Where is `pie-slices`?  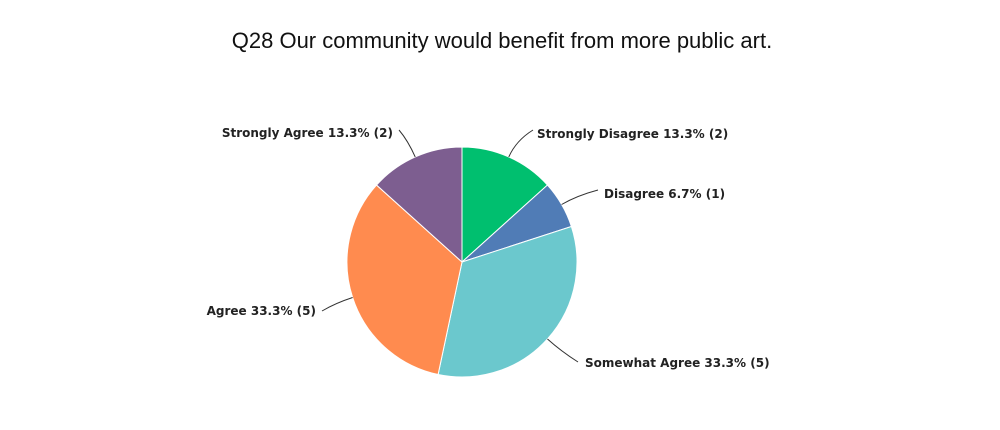 pie-slices is located at coordinates (462, 262).